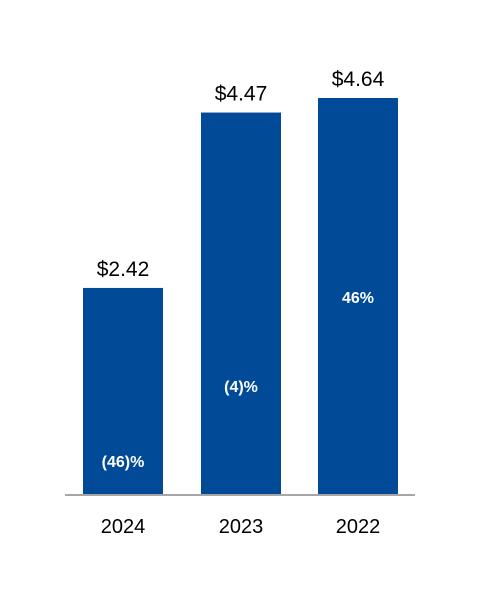 Image resolution: width=480 pixels, height=600 pixels. Describe the element at coordinates (241, 387) in the screenshot. I see `change-label-2023: (4)%` at that location.